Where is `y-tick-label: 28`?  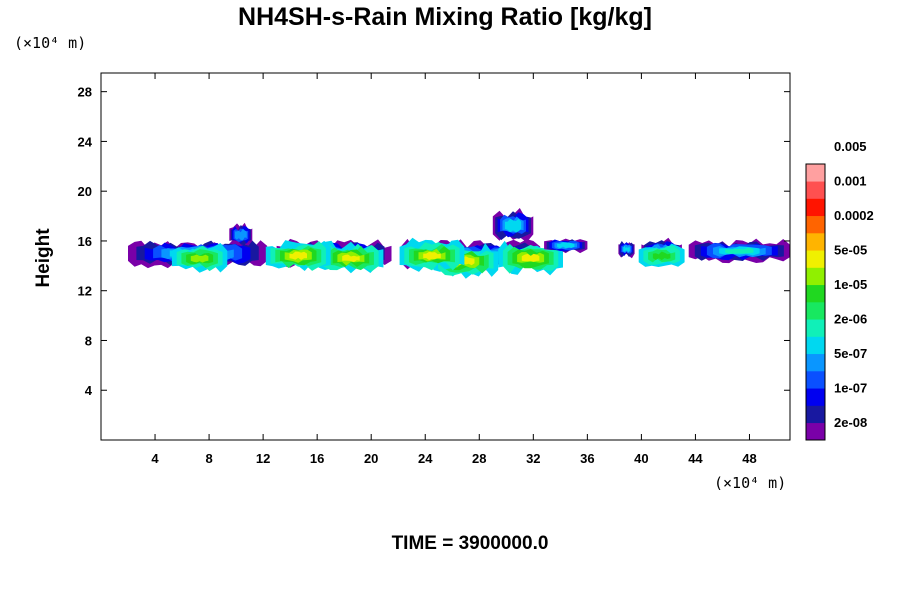
y-tick-label: 28 is located at coordinates (85, 92).